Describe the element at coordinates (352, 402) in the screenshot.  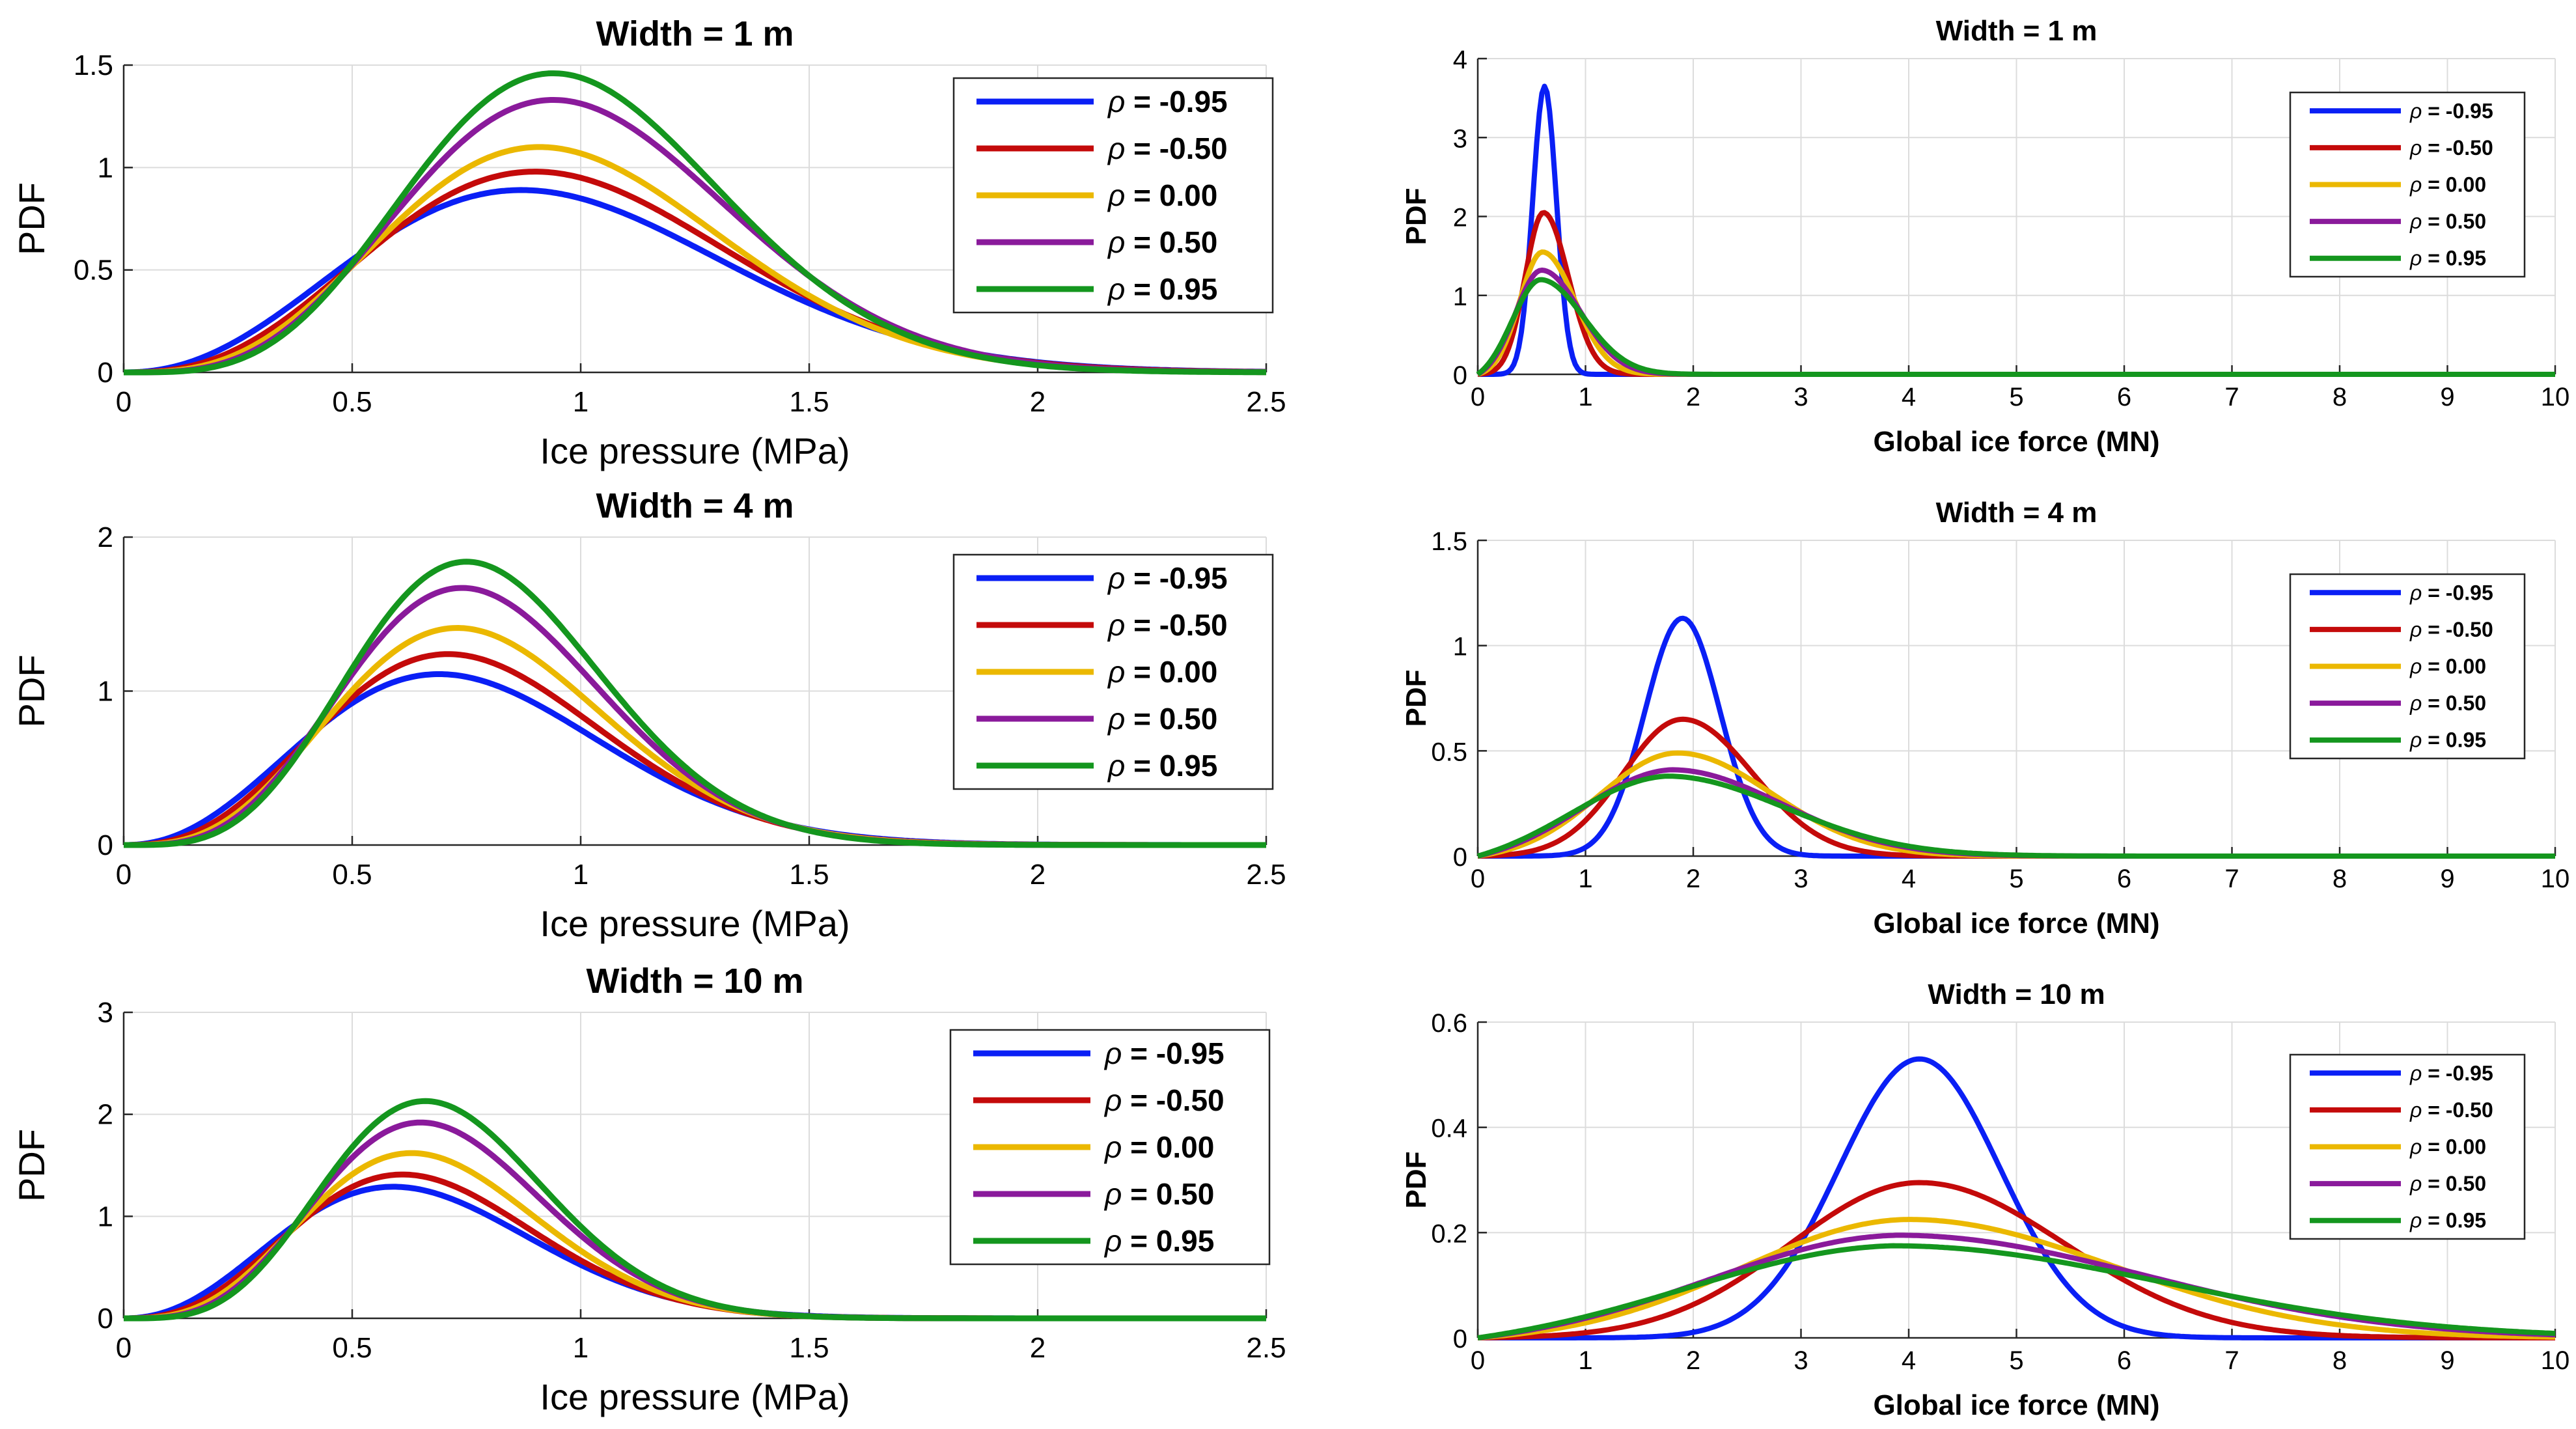
I see `x-tick-label: 0.5` at that location.